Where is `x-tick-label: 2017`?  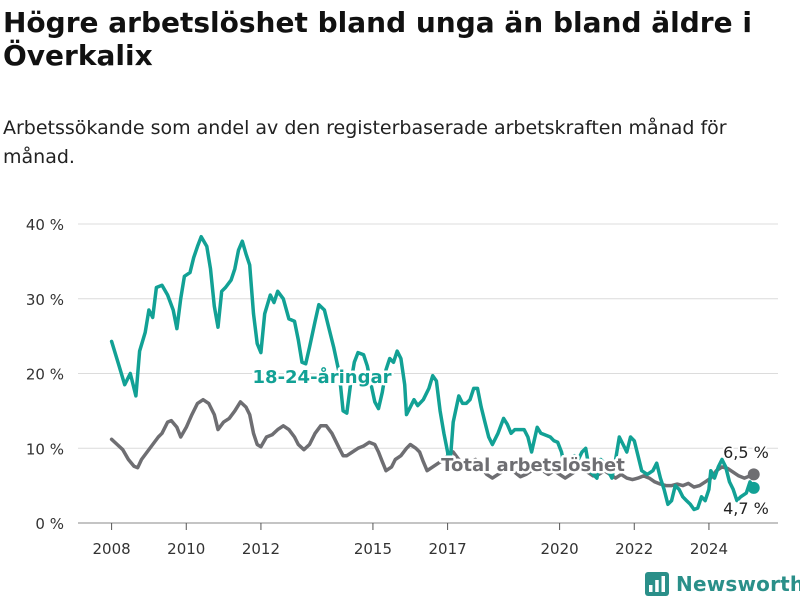
x-tick-label: 2017 is located at coordinates (448, 549).